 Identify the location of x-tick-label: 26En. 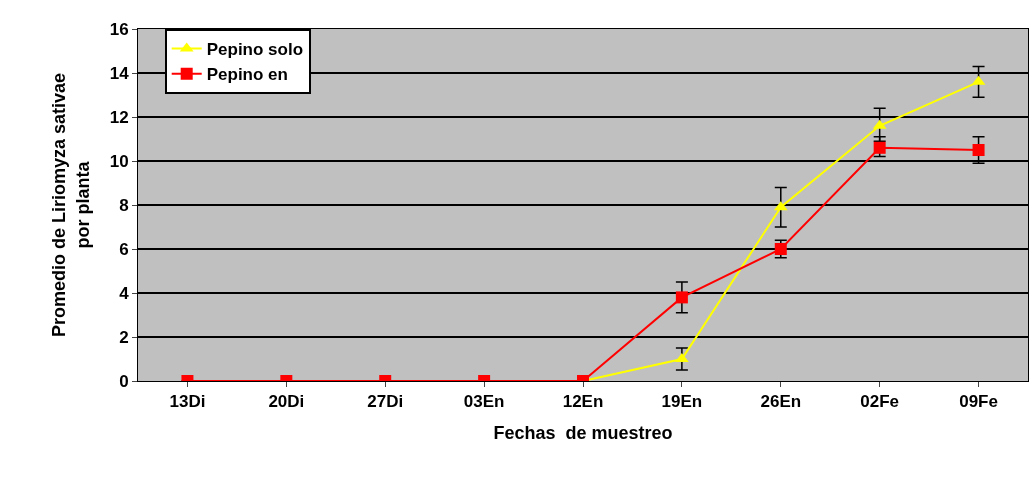
(781, 402).